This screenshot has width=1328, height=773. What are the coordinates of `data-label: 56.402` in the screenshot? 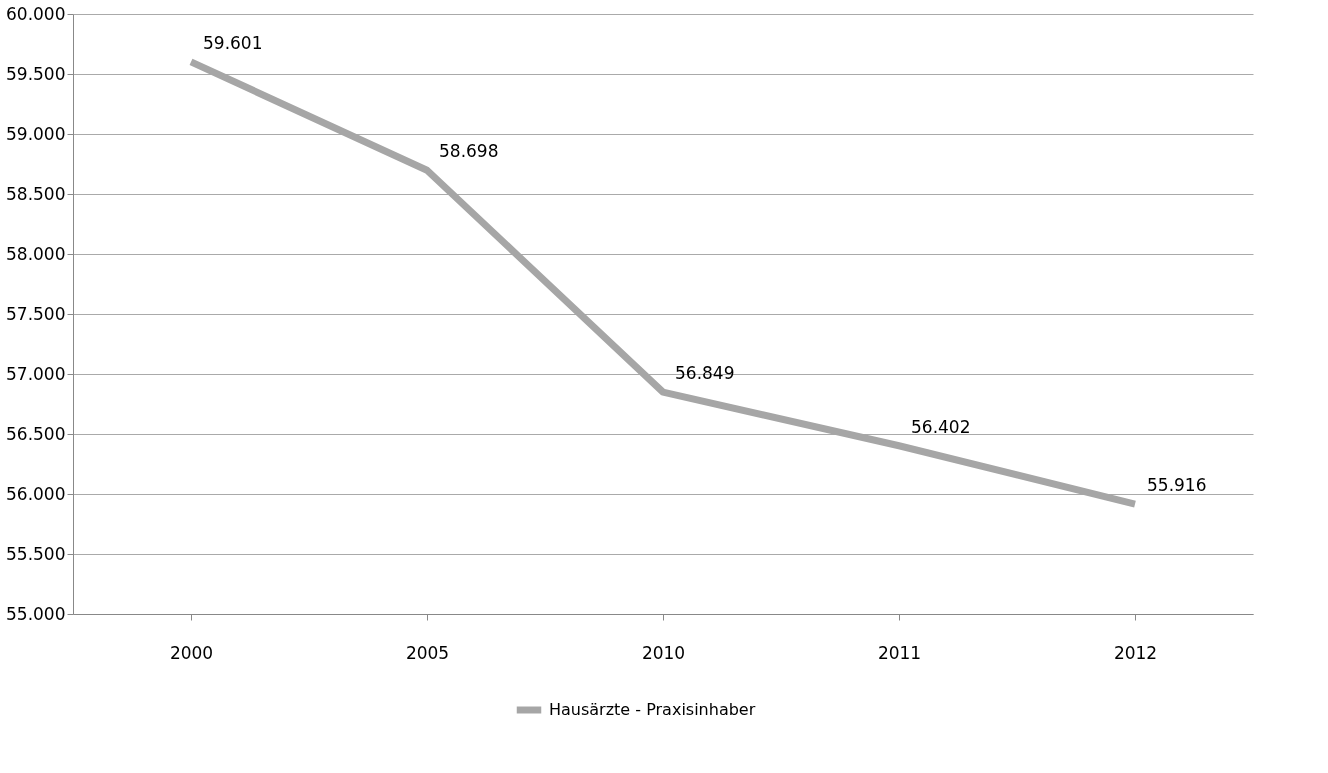 It's located at (941, 426).